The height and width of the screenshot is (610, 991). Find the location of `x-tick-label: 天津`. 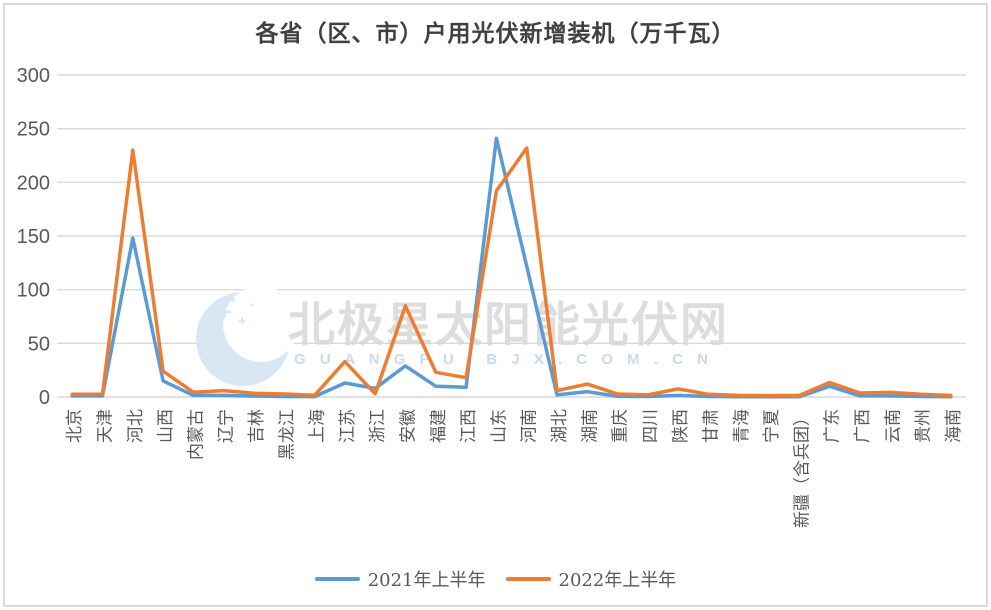

x-tick-label: 天津 is located at coordinates (105, 426).